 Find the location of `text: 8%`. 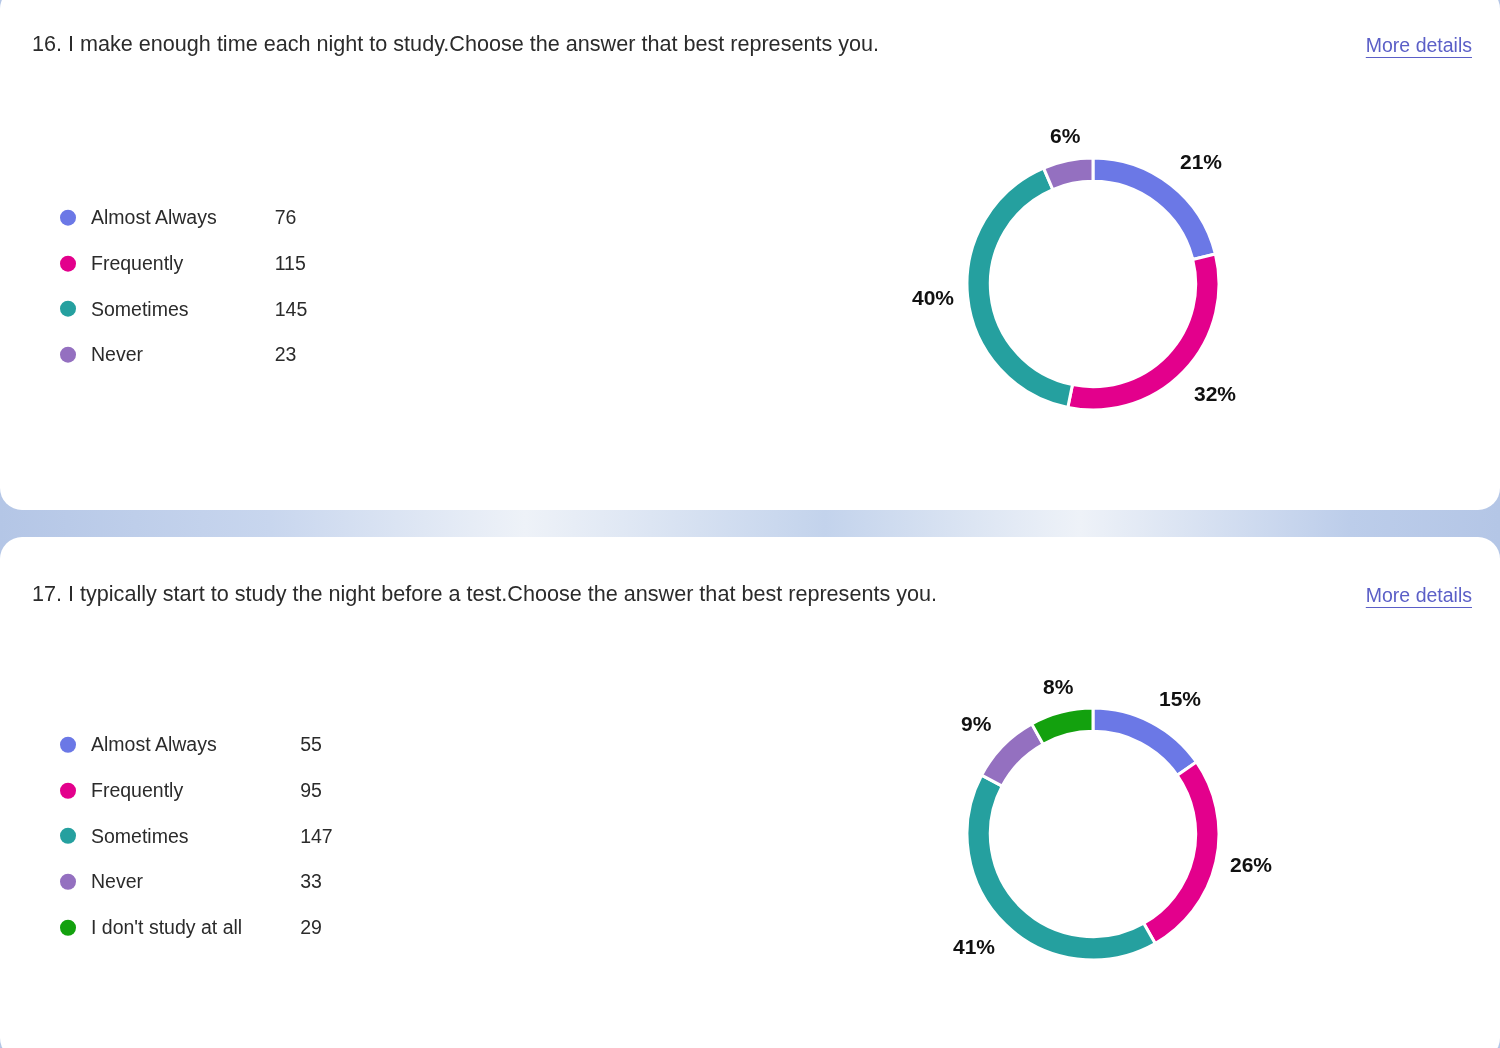

text: 8% is located at coordinates (1058, 686).